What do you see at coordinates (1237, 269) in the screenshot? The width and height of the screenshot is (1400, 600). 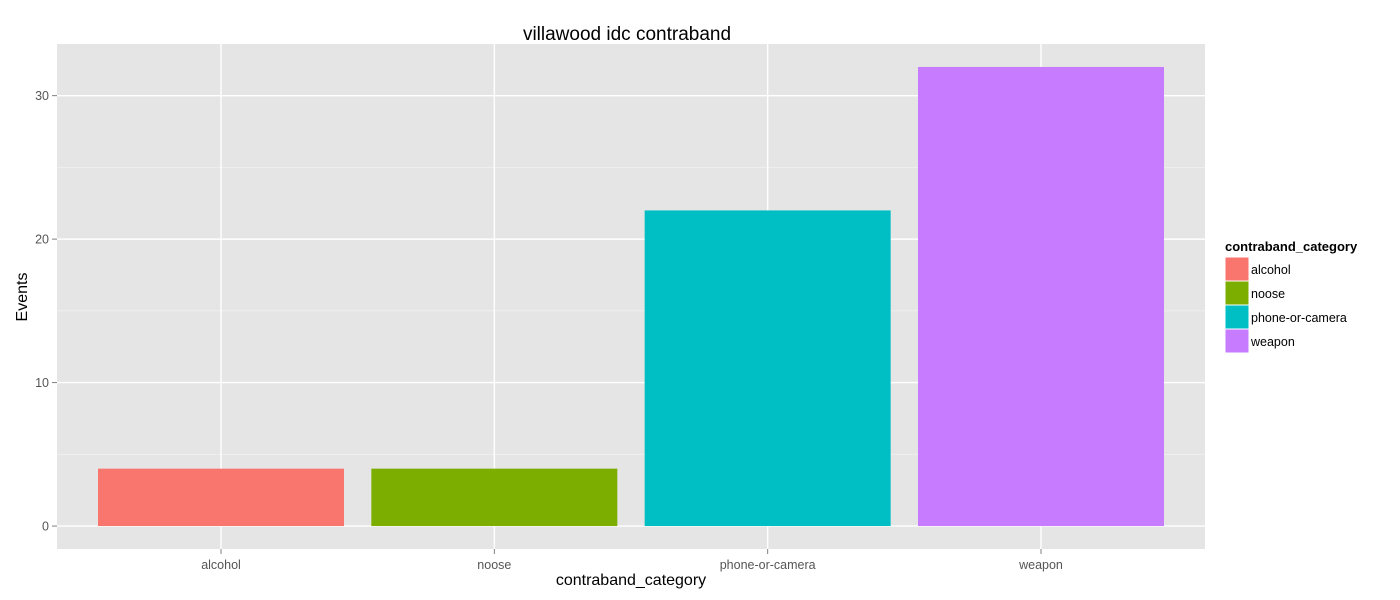 I see `legend-swatch-alcohol` at bounding box center [1237, 269].